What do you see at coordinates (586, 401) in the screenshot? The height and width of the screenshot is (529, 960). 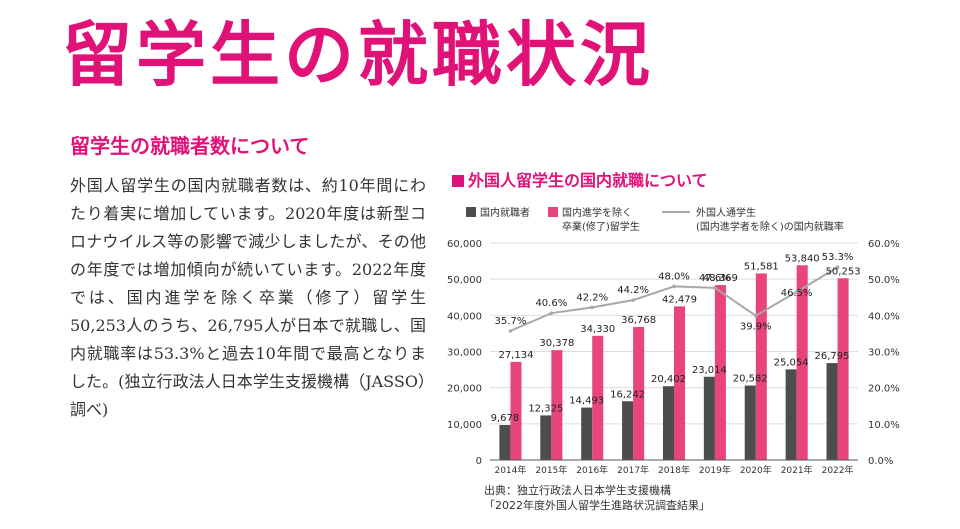 I see `label-domestic-employment: 14,493` at bounding box center [586, 401].